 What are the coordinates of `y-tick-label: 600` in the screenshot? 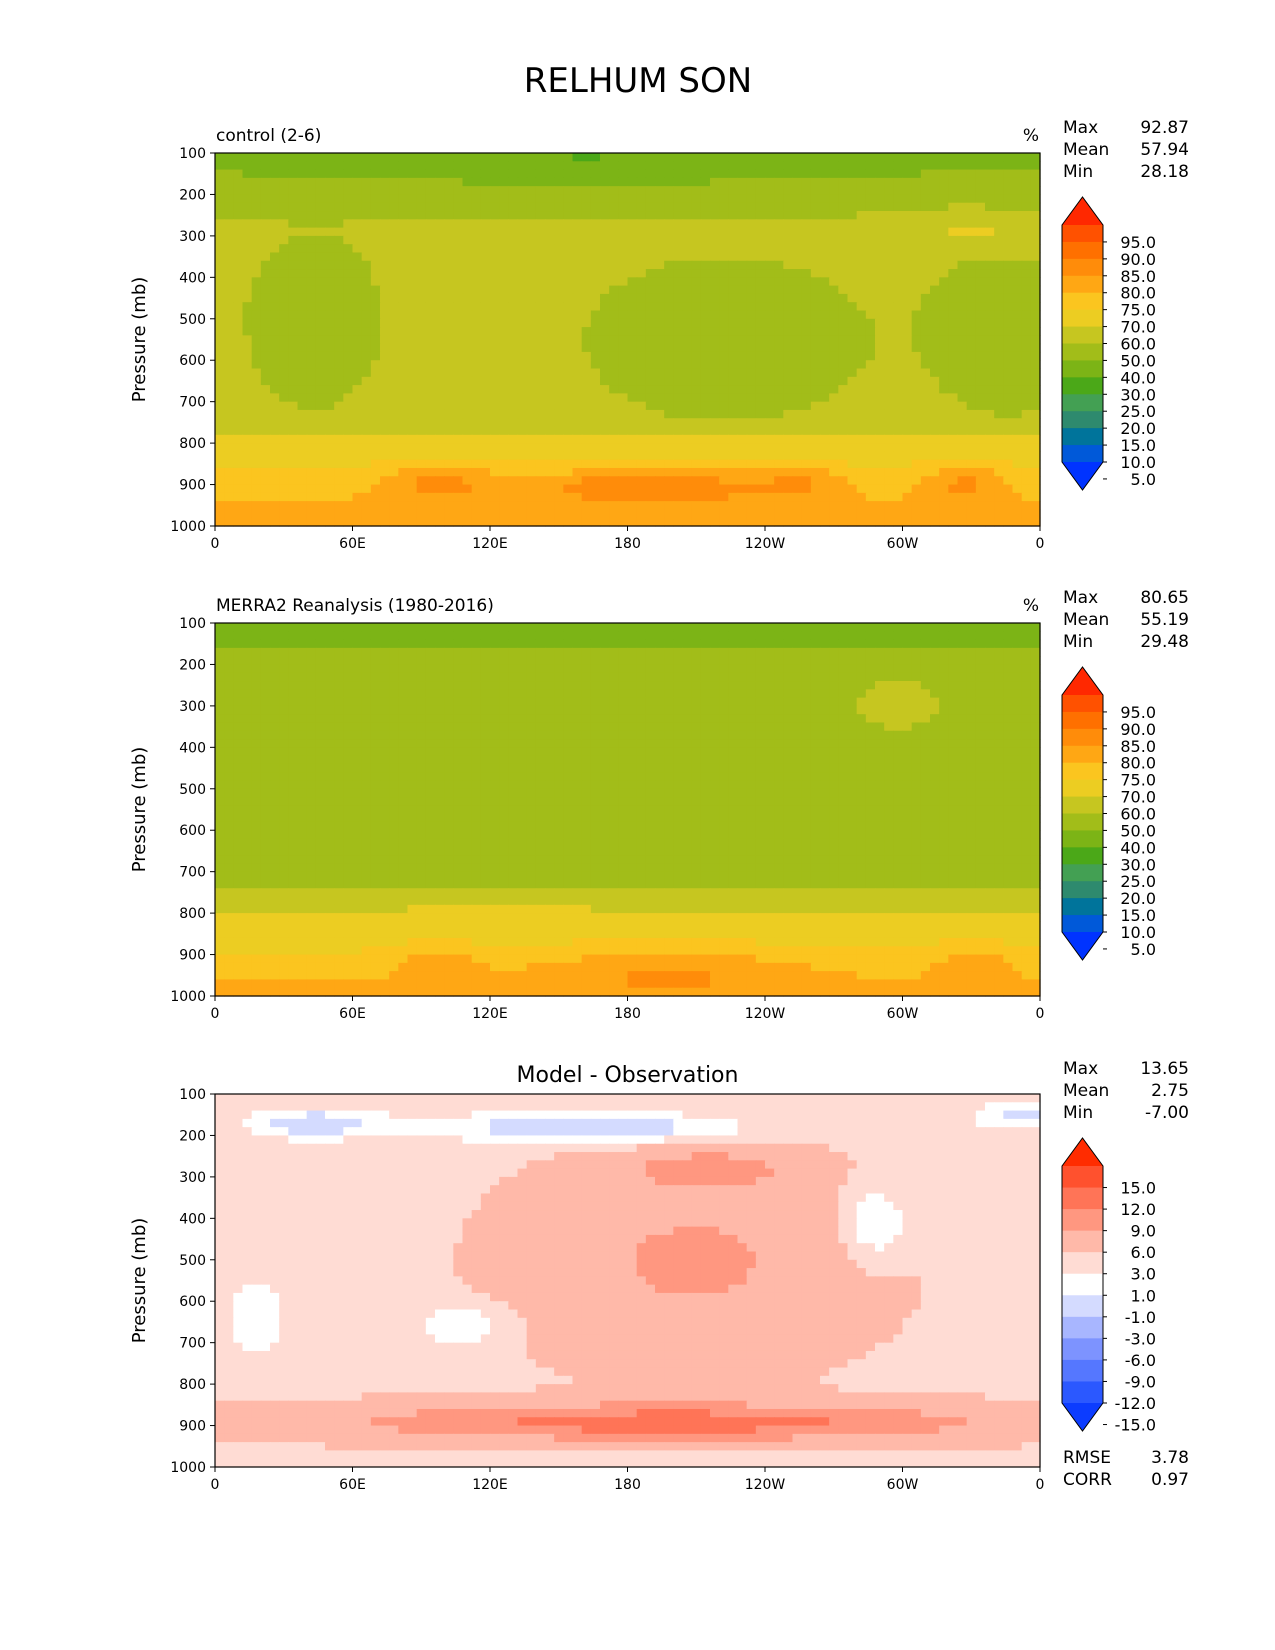 It's located at (192, 361).